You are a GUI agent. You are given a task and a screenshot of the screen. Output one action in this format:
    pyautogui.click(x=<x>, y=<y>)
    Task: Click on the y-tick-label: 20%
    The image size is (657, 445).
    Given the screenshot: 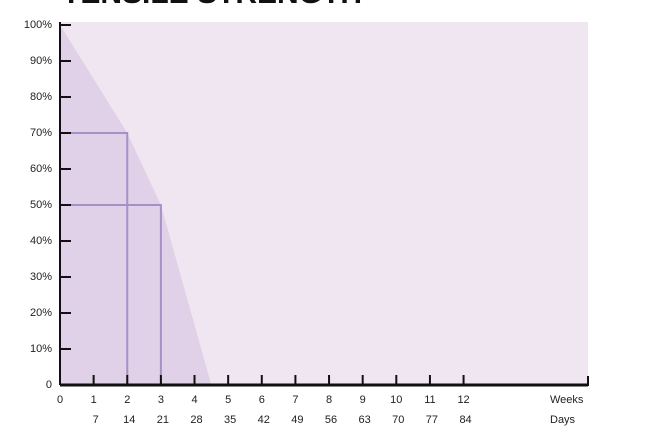 What is the action you would take?
    pyautogui.click(x=41, y=313)
    